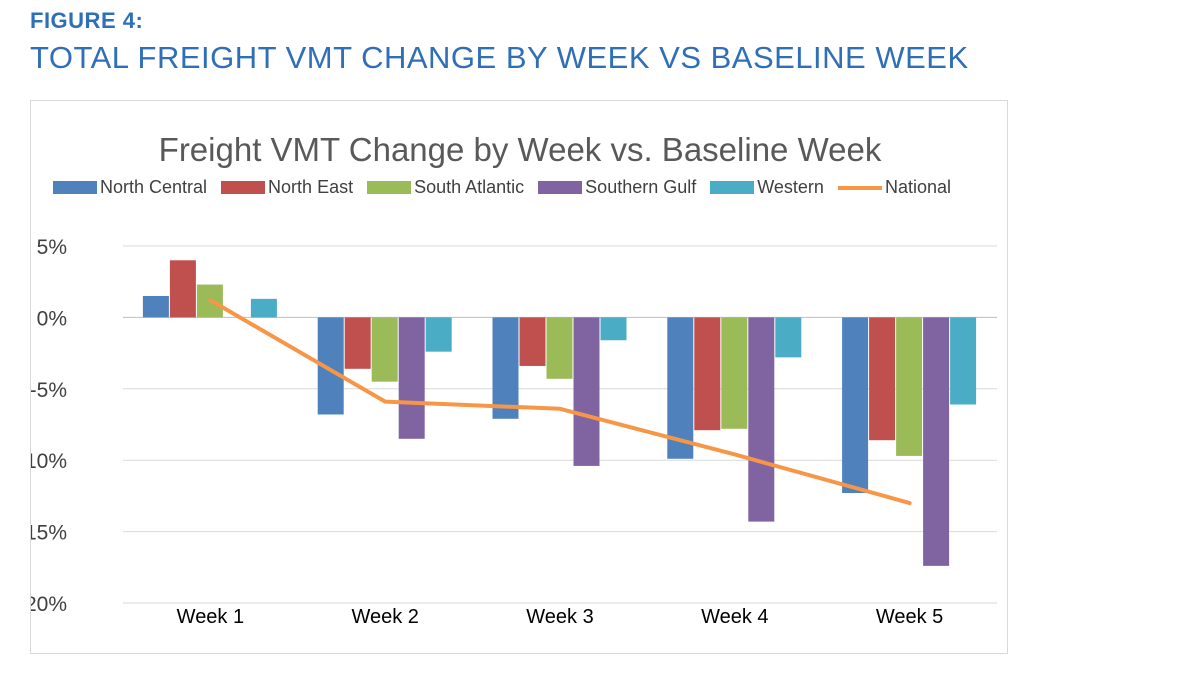 The image size is (1200, 675). I want to click on y-tick-label: -15%, so click(49, 533).